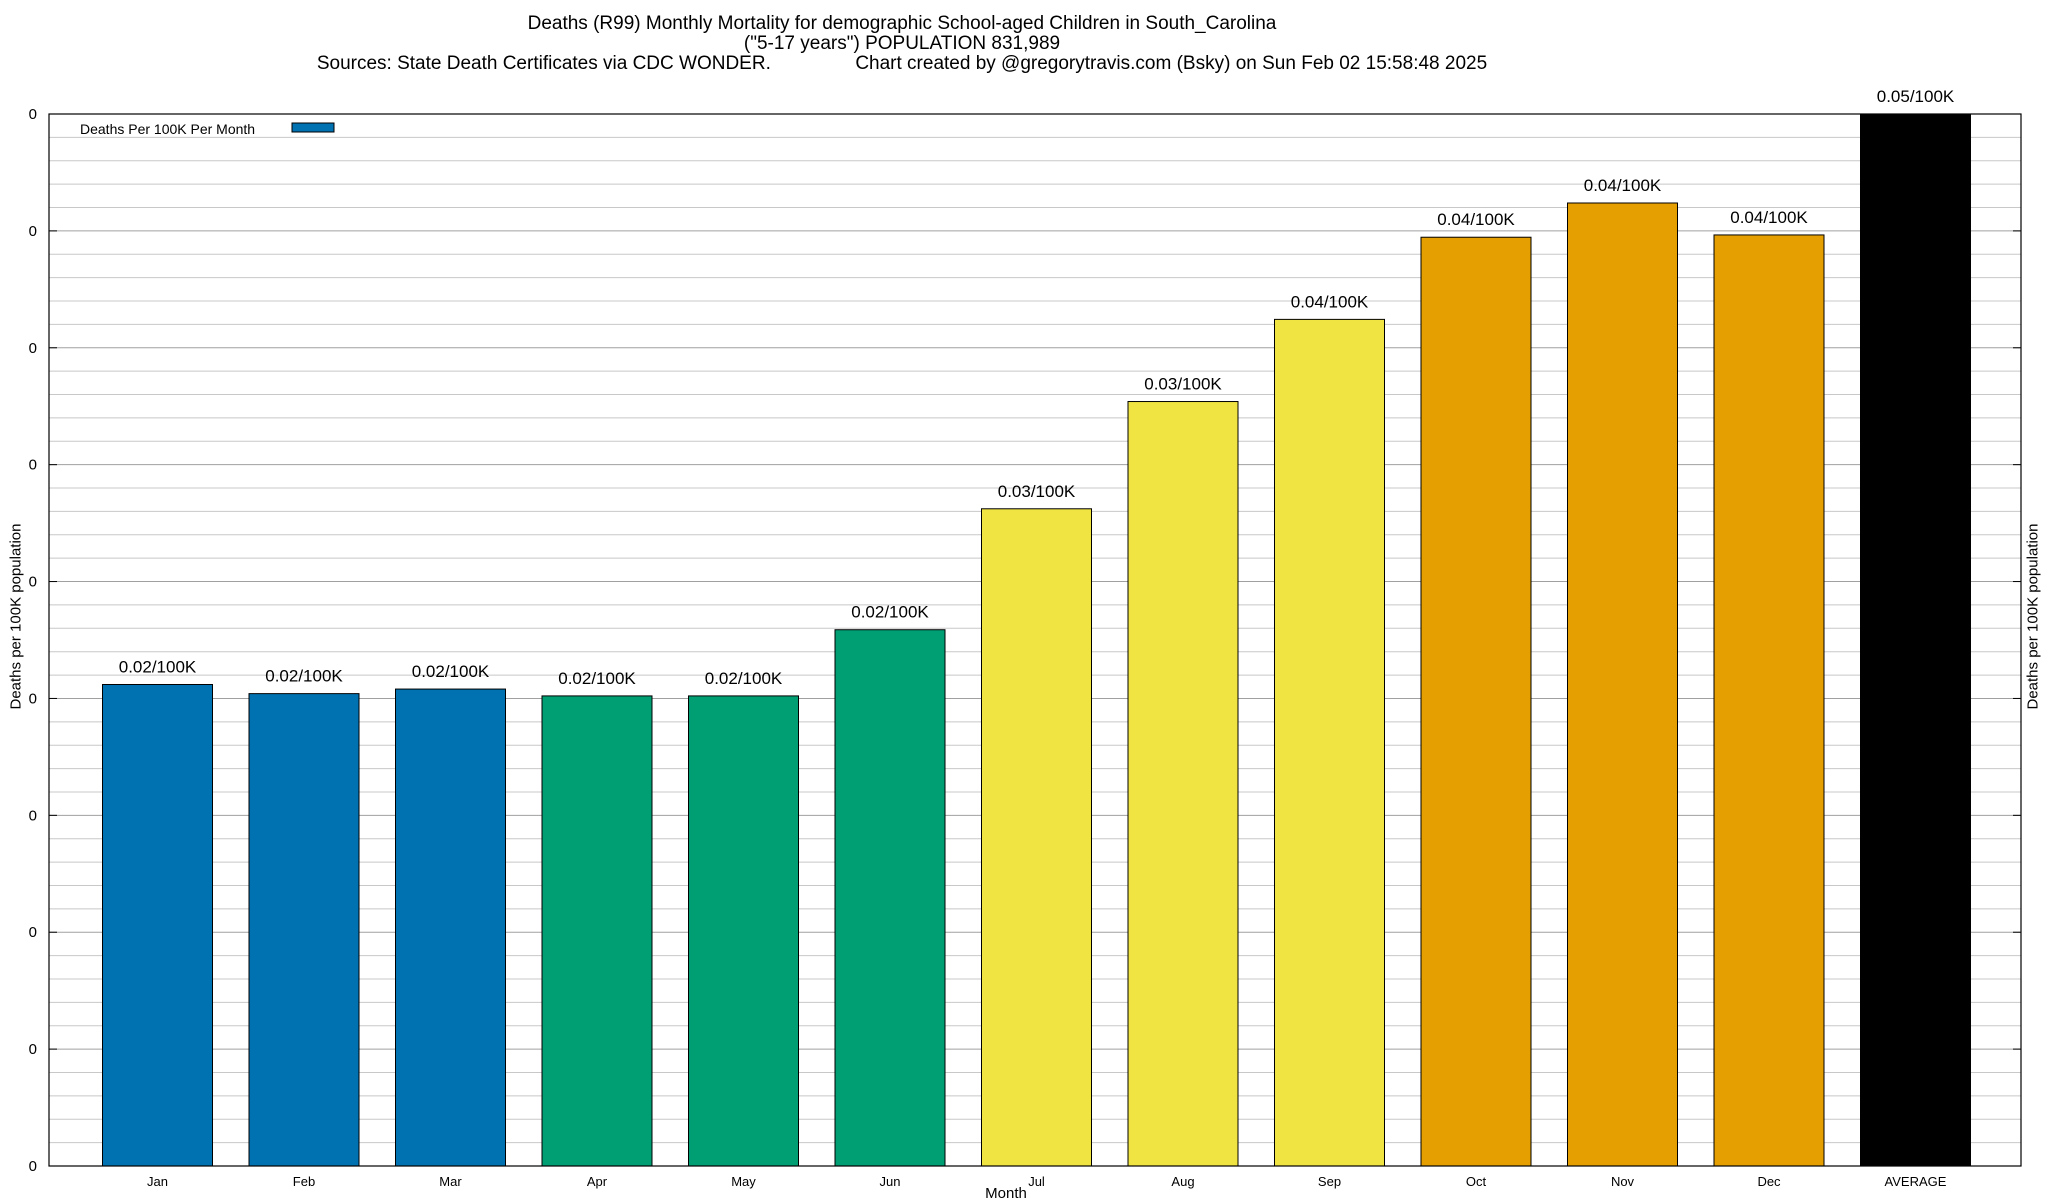 The image size is (2048, 1202). Describe the element at coordinates (167, 129) in the screenshot. I see `legend-label: Deaths Per 100K Per Month` at that location.